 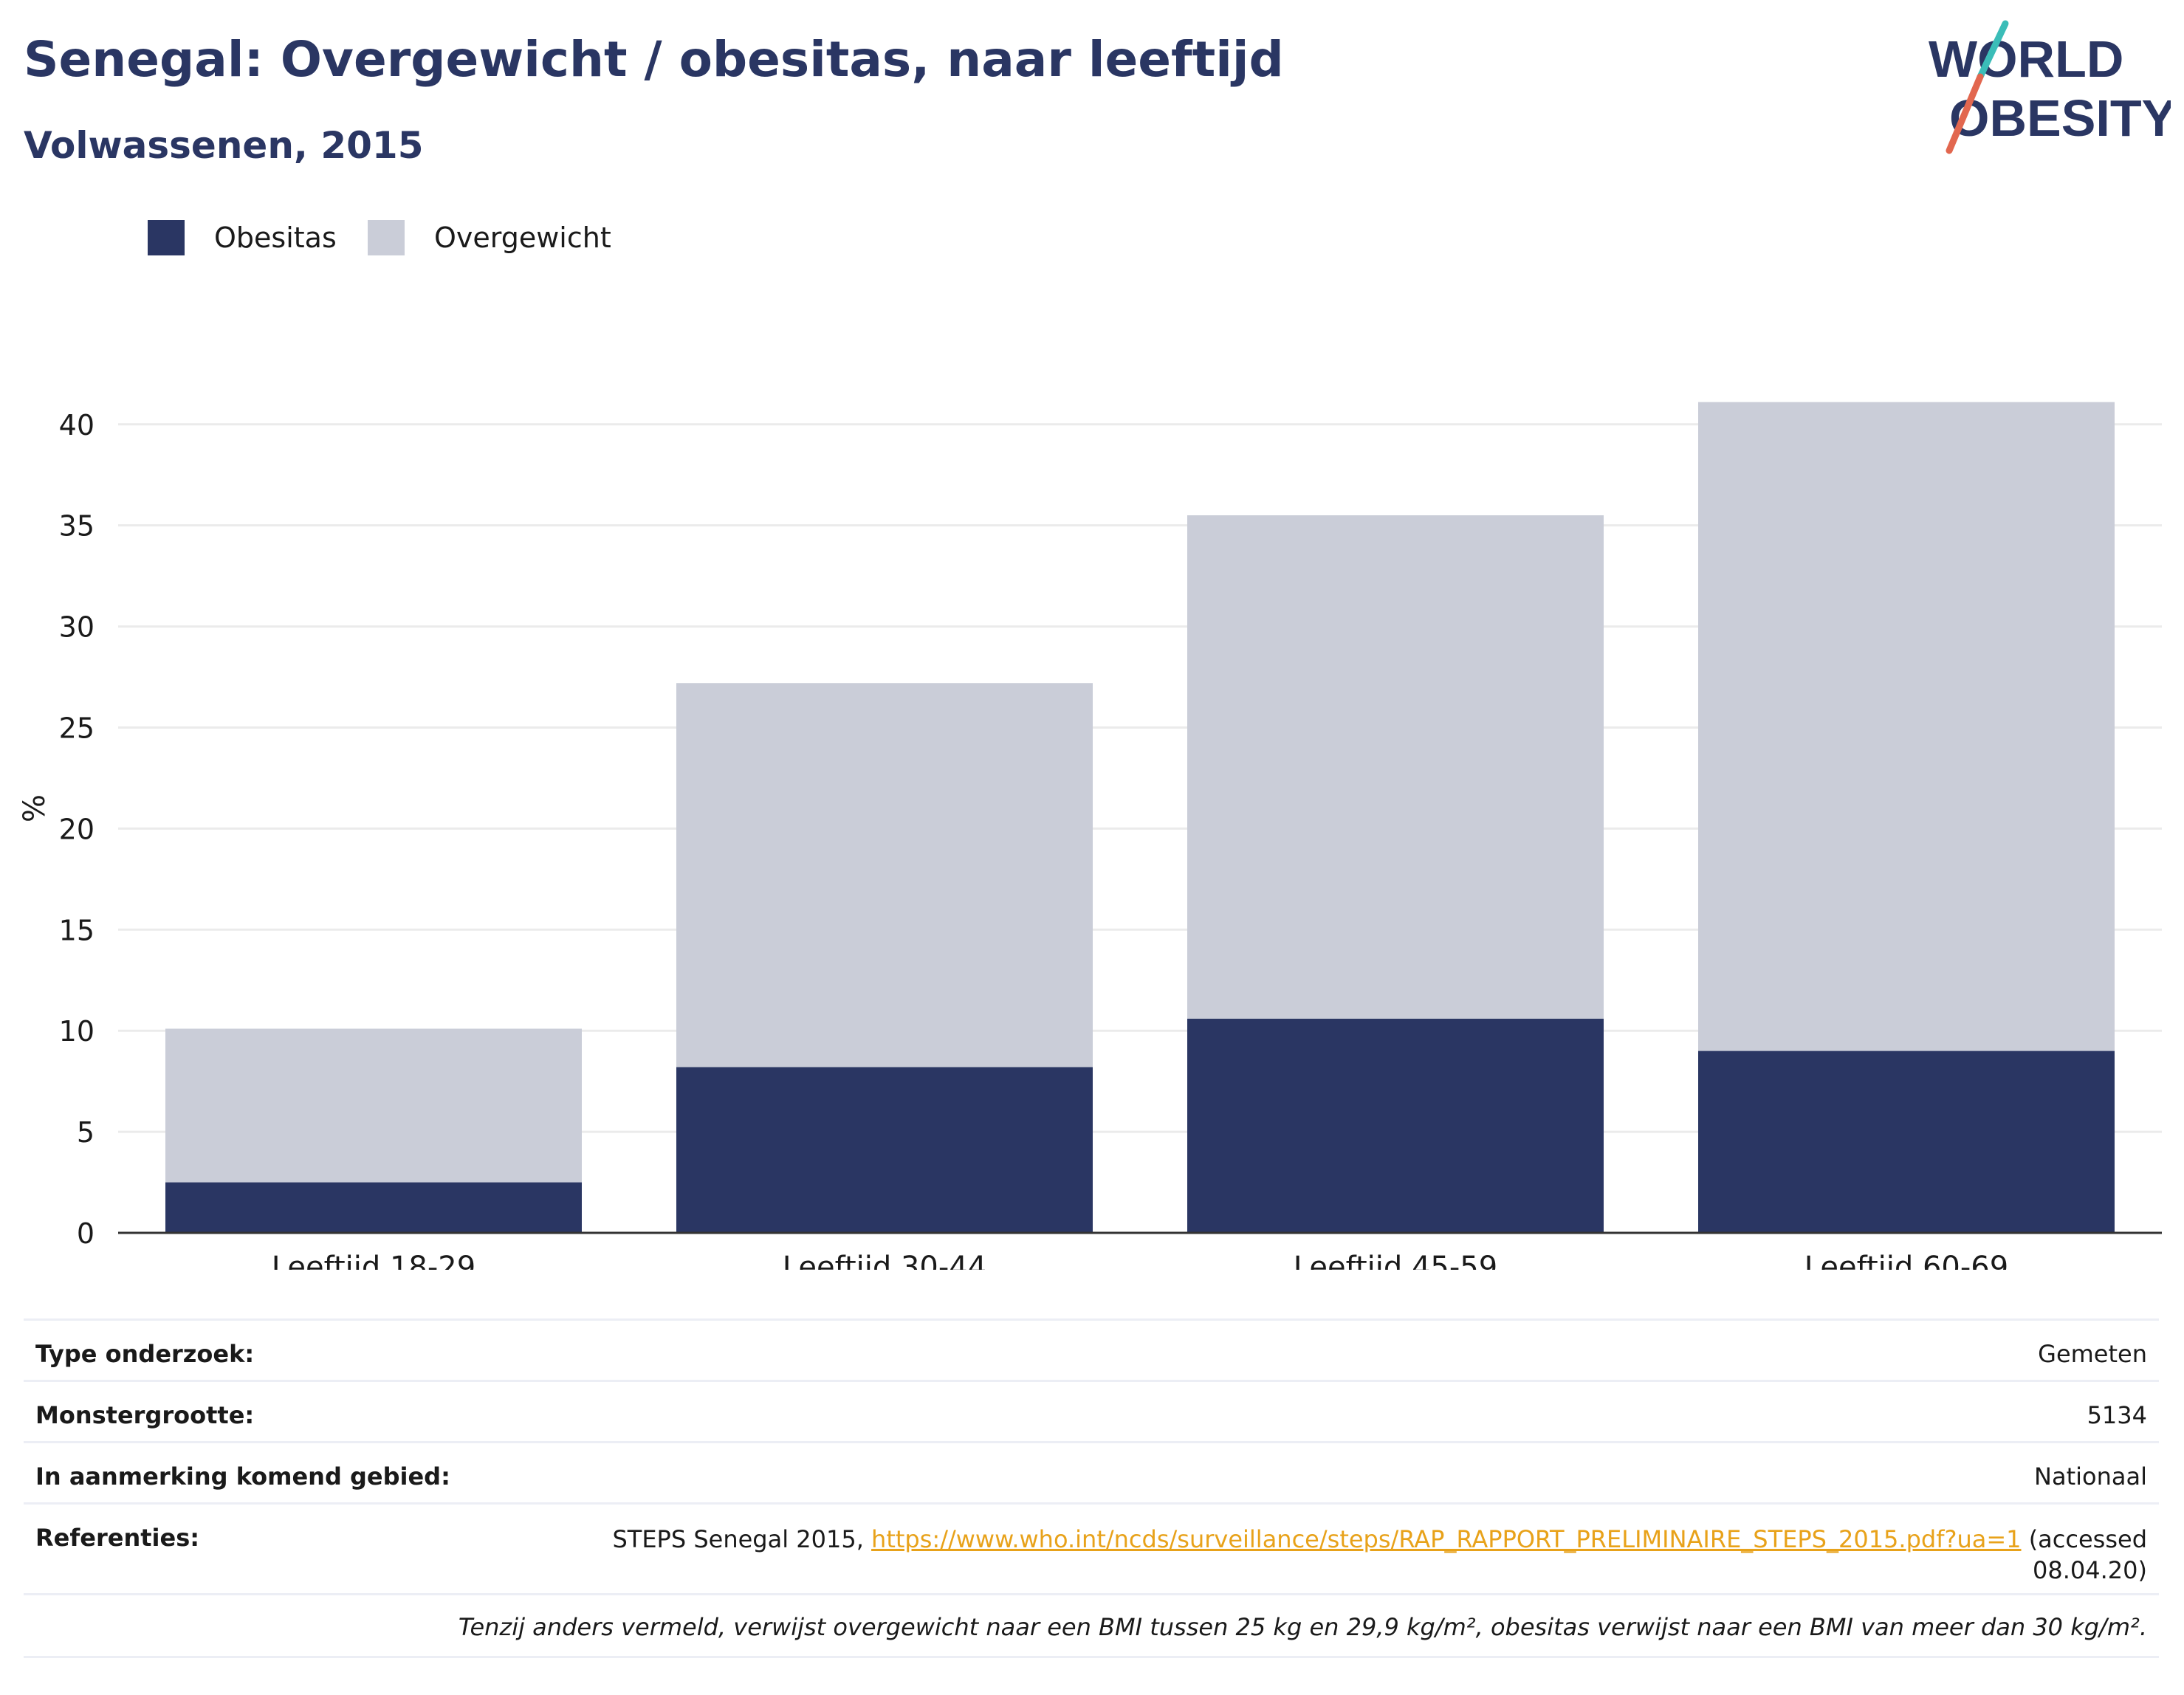 I want to click on x-tick-label: Leeftijd 45-59, so click(x=1396, y=1260).